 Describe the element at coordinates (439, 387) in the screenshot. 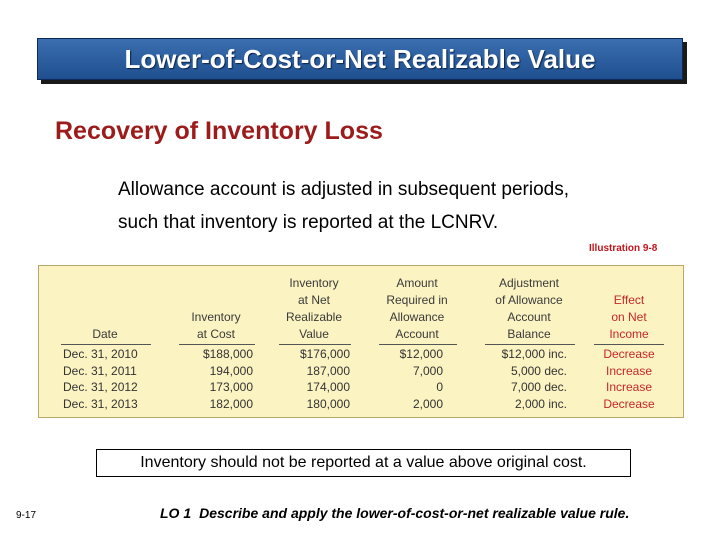

I see `table-cell: 0` at that location.